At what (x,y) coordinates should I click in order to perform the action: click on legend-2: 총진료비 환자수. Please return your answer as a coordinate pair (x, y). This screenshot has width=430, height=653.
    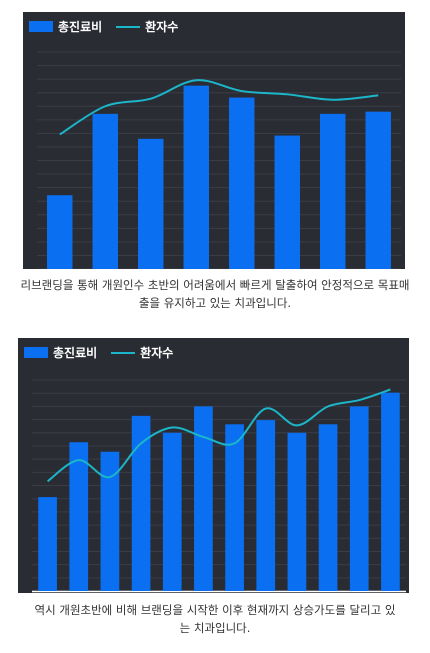
    Looking at the image, I should click on (98, 352).